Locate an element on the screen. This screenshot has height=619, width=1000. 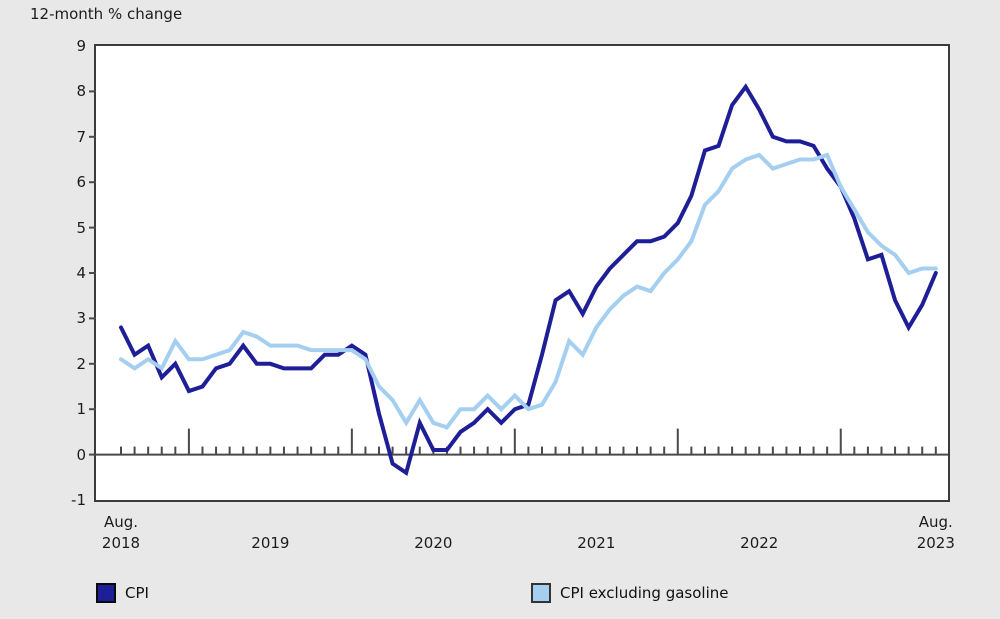
cpi-legend-label: CPI is located at coordinates (137, 593).